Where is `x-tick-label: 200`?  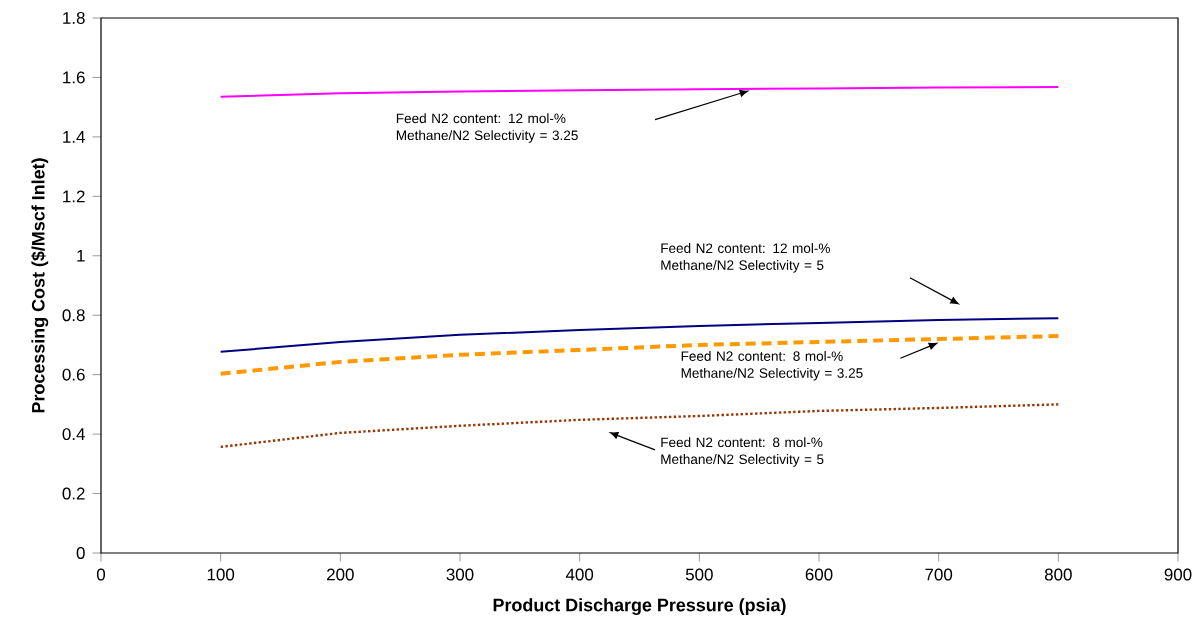 x-tick-label: 200 is located at coordinates (340, 574).